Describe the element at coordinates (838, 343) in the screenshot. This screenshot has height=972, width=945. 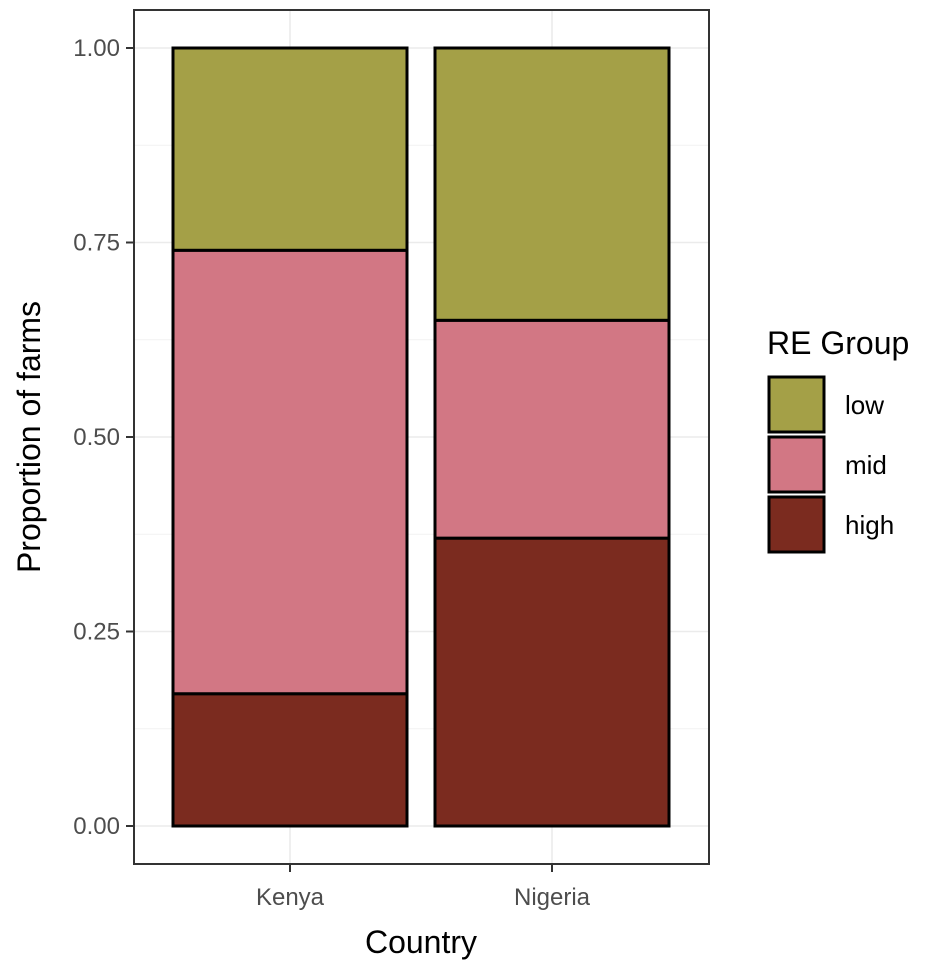
I see `legend-title: RE Group` at that location.